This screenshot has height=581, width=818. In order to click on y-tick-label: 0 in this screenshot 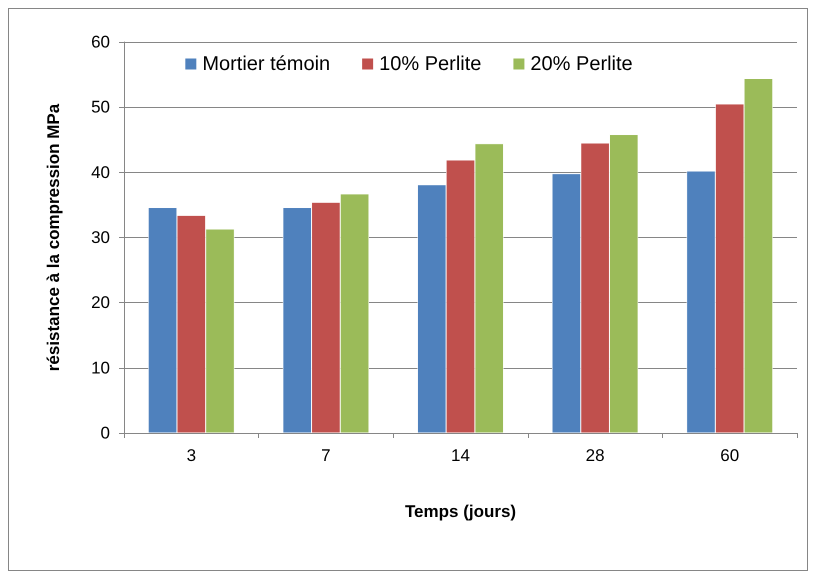, I will do `click(105, 433)`.